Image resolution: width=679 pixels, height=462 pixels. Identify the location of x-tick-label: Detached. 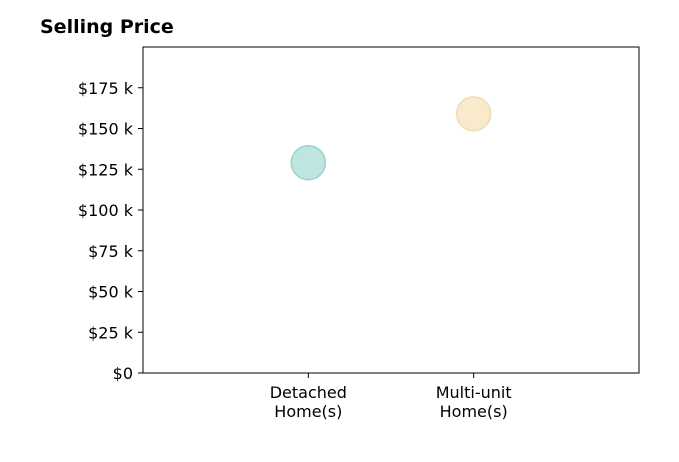
(308, 392).